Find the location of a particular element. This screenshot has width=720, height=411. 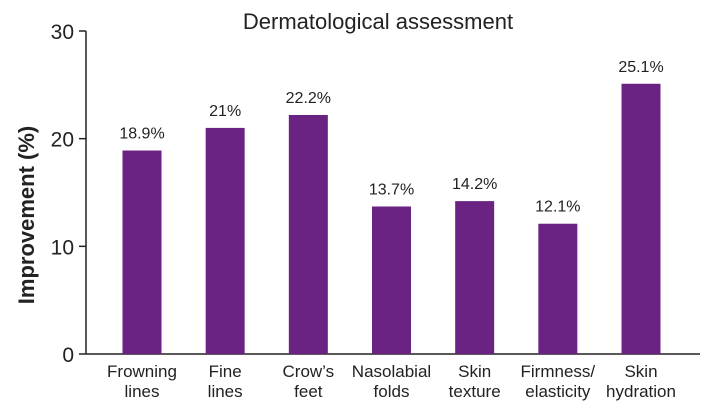

data-label: 21% is located at coordinates (225, 111).